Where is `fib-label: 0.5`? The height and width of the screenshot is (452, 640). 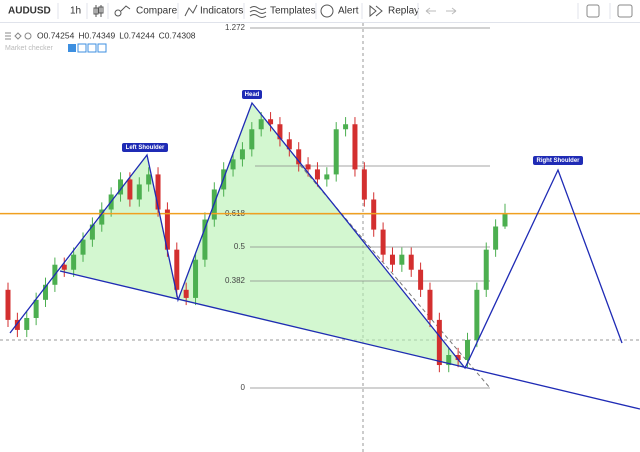
fib-label: 0.5 is located at coordinates (240, 246).